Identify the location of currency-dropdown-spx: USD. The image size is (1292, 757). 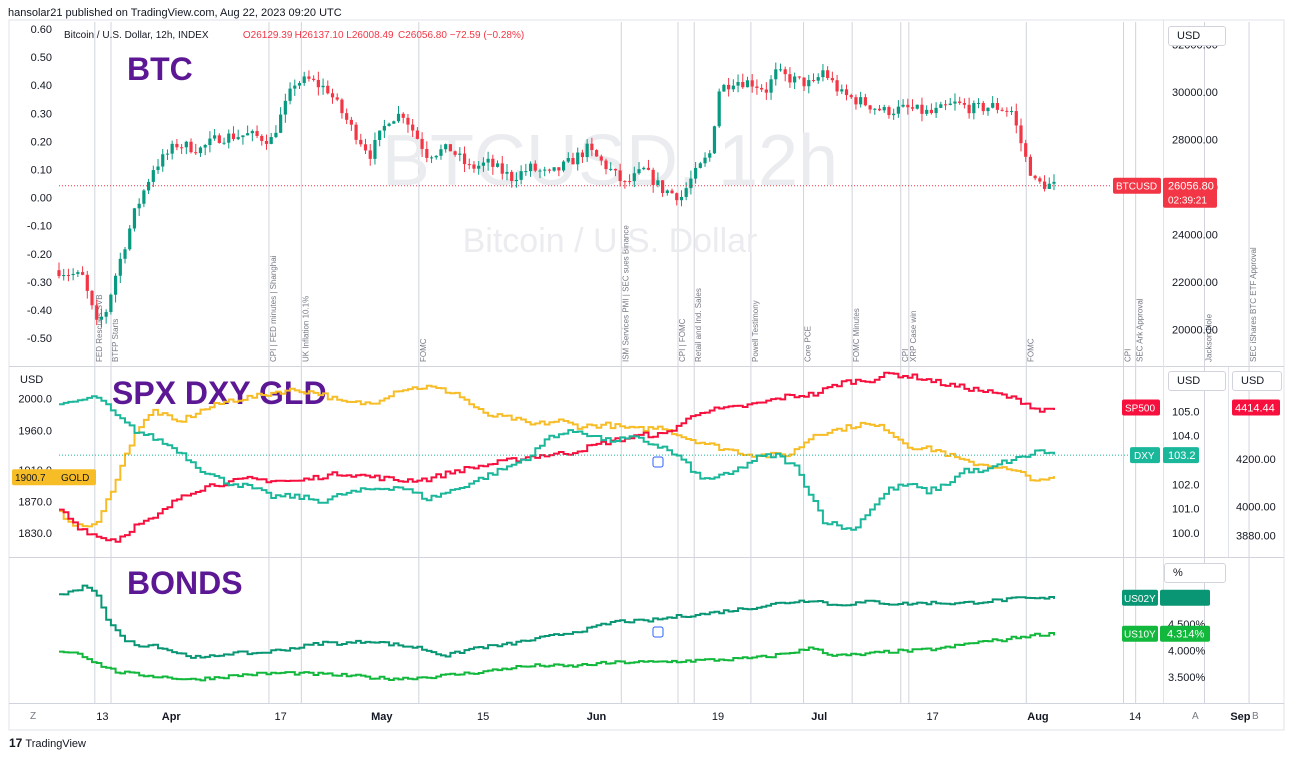
(1257, 381).